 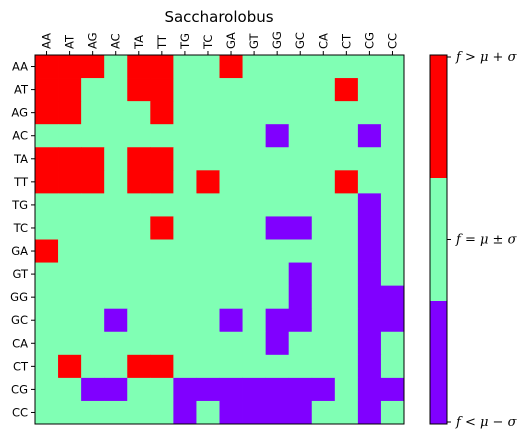 I want to click on heatmap-cell-CG-AG, so click(x=93, y=389).